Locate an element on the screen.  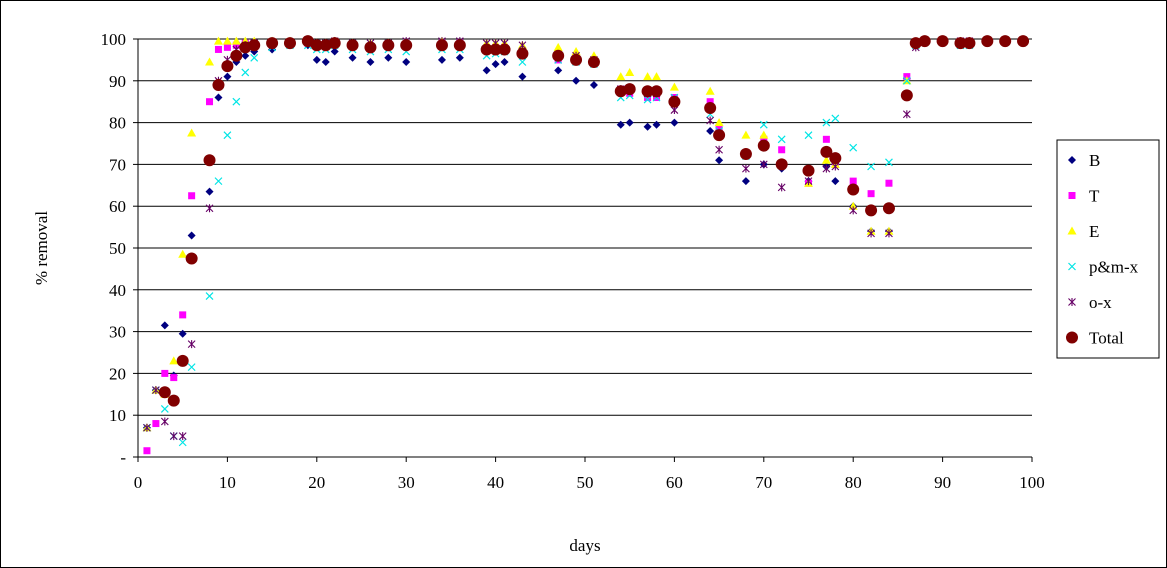
y-tick-label: 50 is located at coordinates (117, 248).